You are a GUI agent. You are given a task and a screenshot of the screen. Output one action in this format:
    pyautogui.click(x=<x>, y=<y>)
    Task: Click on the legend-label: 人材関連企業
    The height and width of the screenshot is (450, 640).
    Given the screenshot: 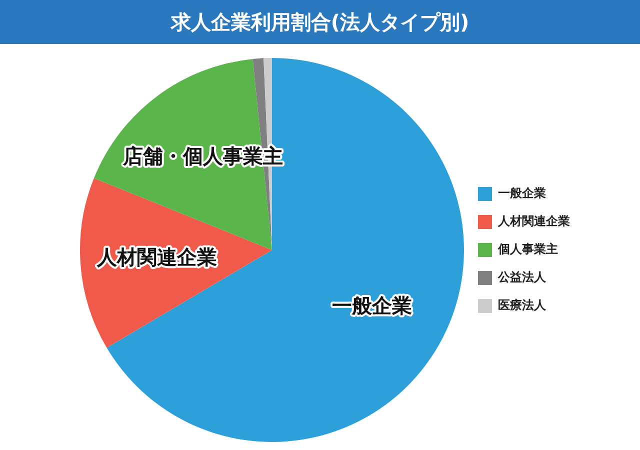 What is the action you would take?
    pyautogui.click(x=533, y=221)
    